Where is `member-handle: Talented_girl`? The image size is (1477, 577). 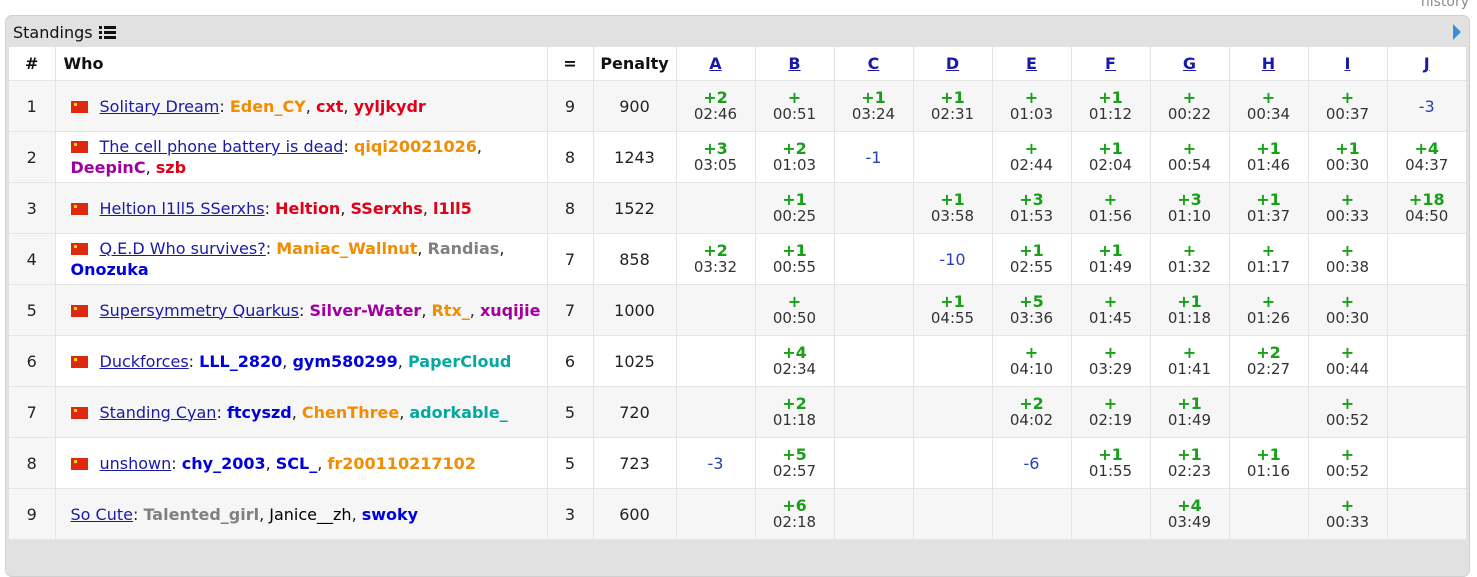 member-handle: Talented_girl is located at coordinates (201, 514).